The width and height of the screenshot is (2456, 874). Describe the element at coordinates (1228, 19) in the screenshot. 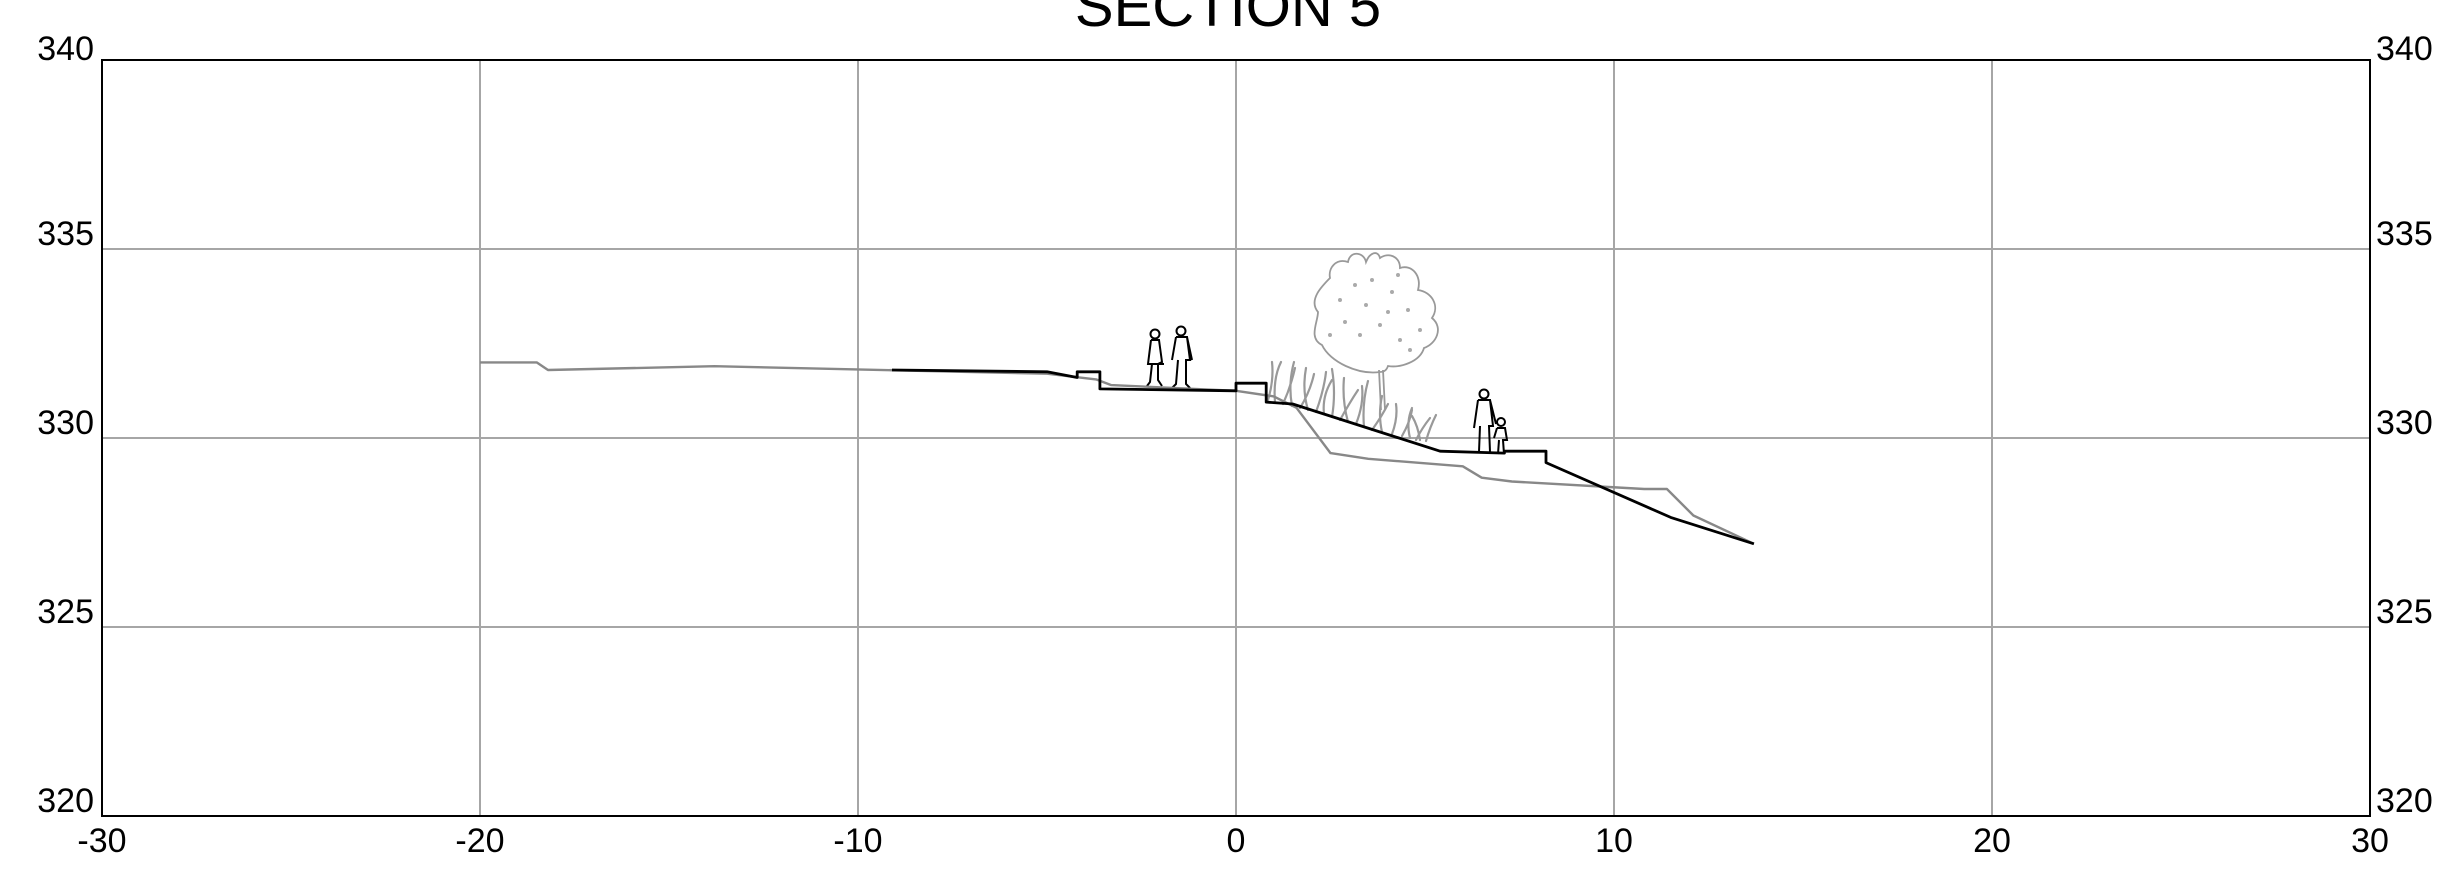

I see `page-title: SECTION 5` at that location.